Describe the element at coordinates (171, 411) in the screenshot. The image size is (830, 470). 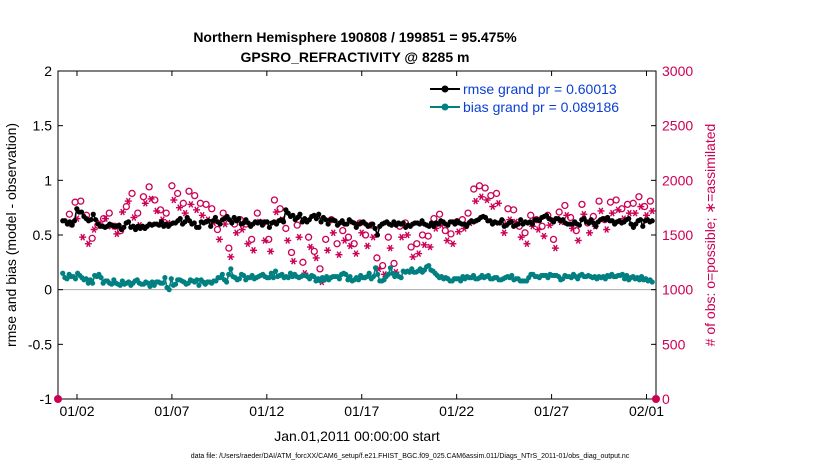
I see `x-tick-label: 01/07` at that location.